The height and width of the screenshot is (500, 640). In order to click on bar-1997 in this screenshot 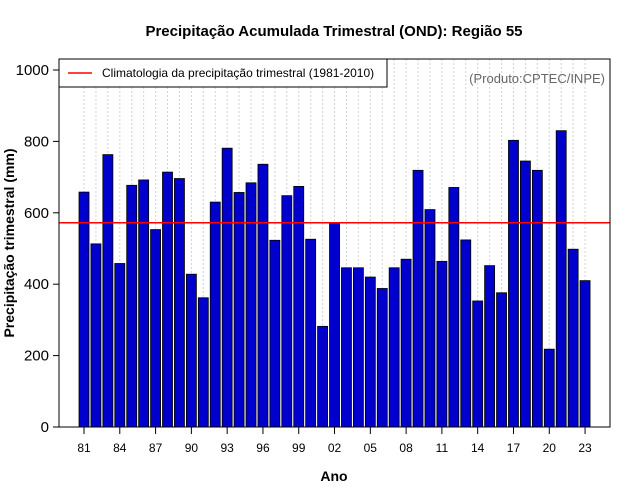, I will do `click(275, 333)`.